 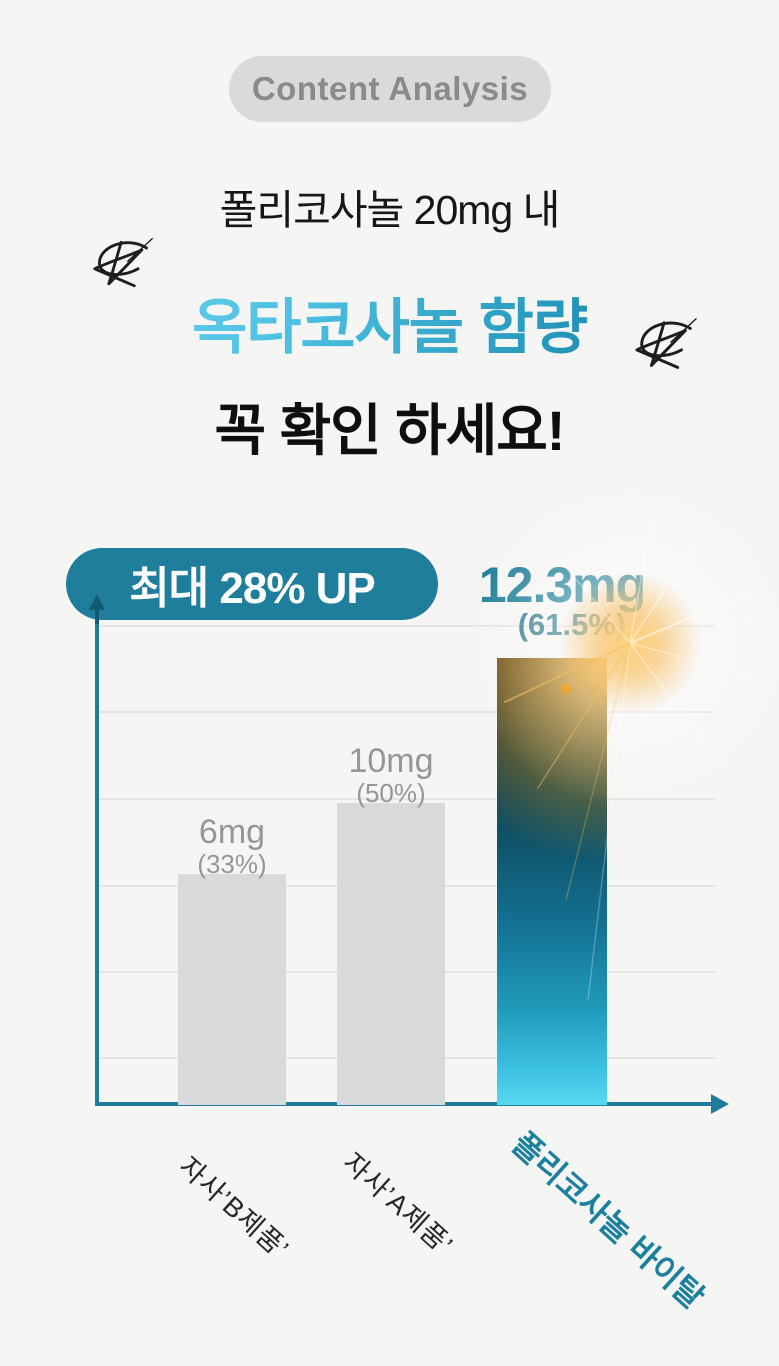 What do you see at coordinates (252, 588) in the screenshot?
I see `max-up-label: 최대 28% UP` at bounding box center [252, 588].